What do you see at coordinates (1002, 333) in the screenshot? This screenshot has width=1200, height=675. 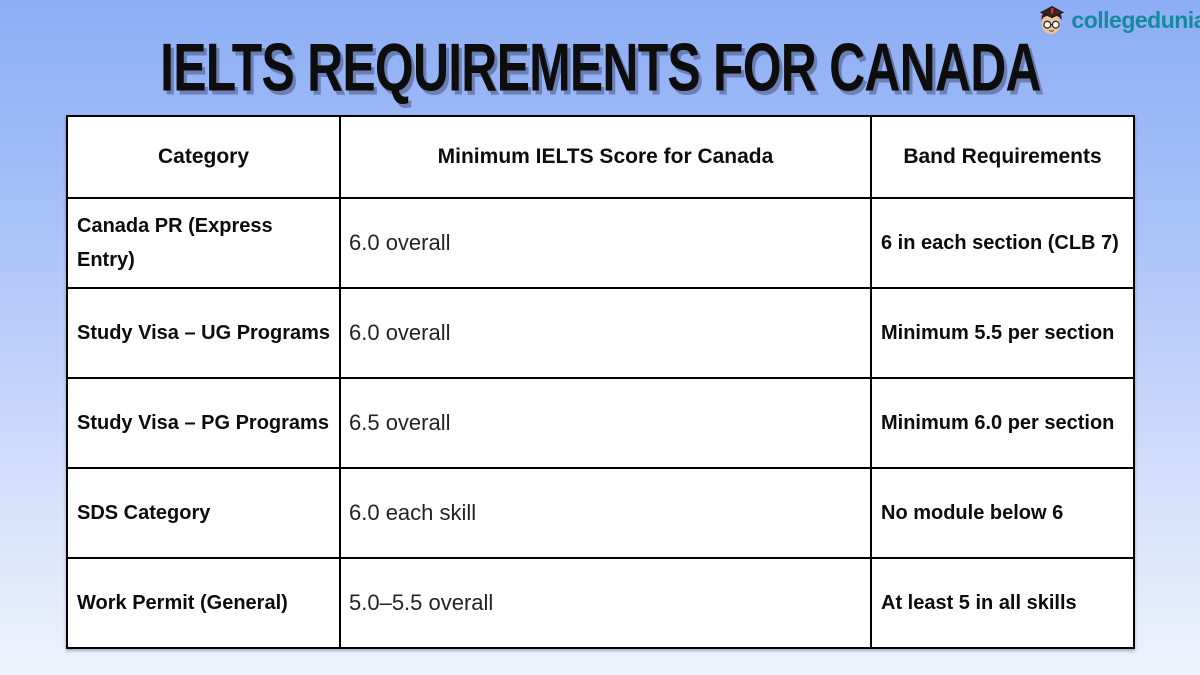 I see `band-cell: Minimum 5.5 per section` at bounding box center [1002, 333].